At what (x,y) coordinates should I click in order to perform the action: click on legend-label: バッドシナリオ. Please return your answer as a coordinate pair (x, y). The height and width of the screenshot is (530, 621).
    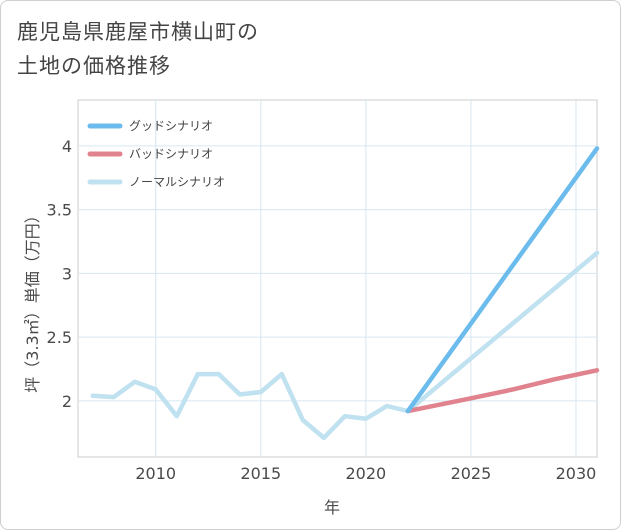
    Looking at the image, I should click on (171, 154).